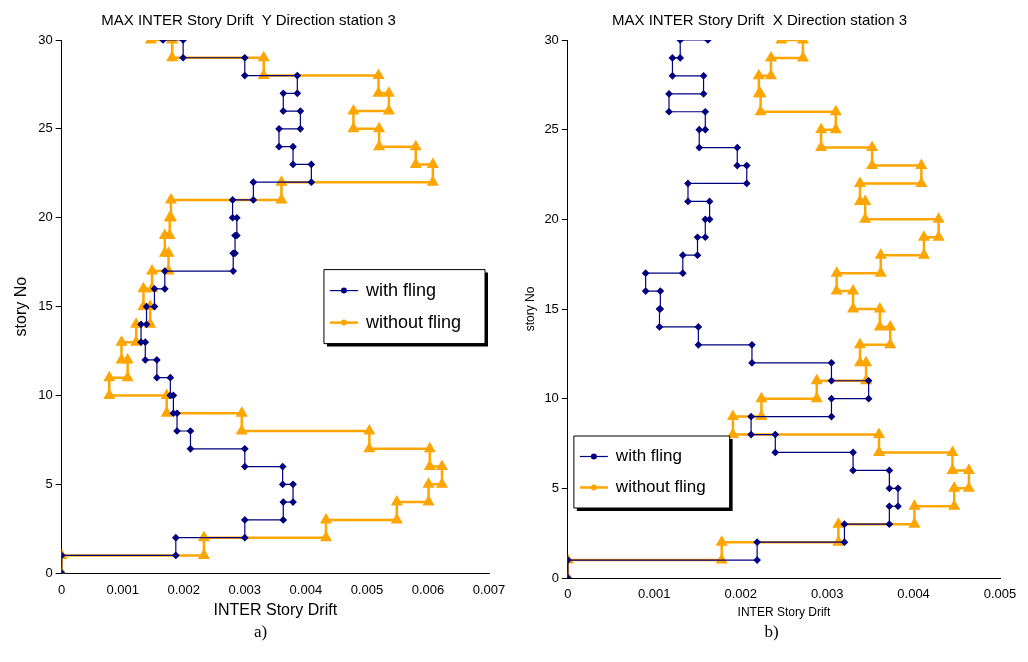  What do you see at coordinates (248, 20) in the screenshot?
I see `chart-title: MAX INTER Story Drift Y Direction station 3` at bounding box center [248, 20].